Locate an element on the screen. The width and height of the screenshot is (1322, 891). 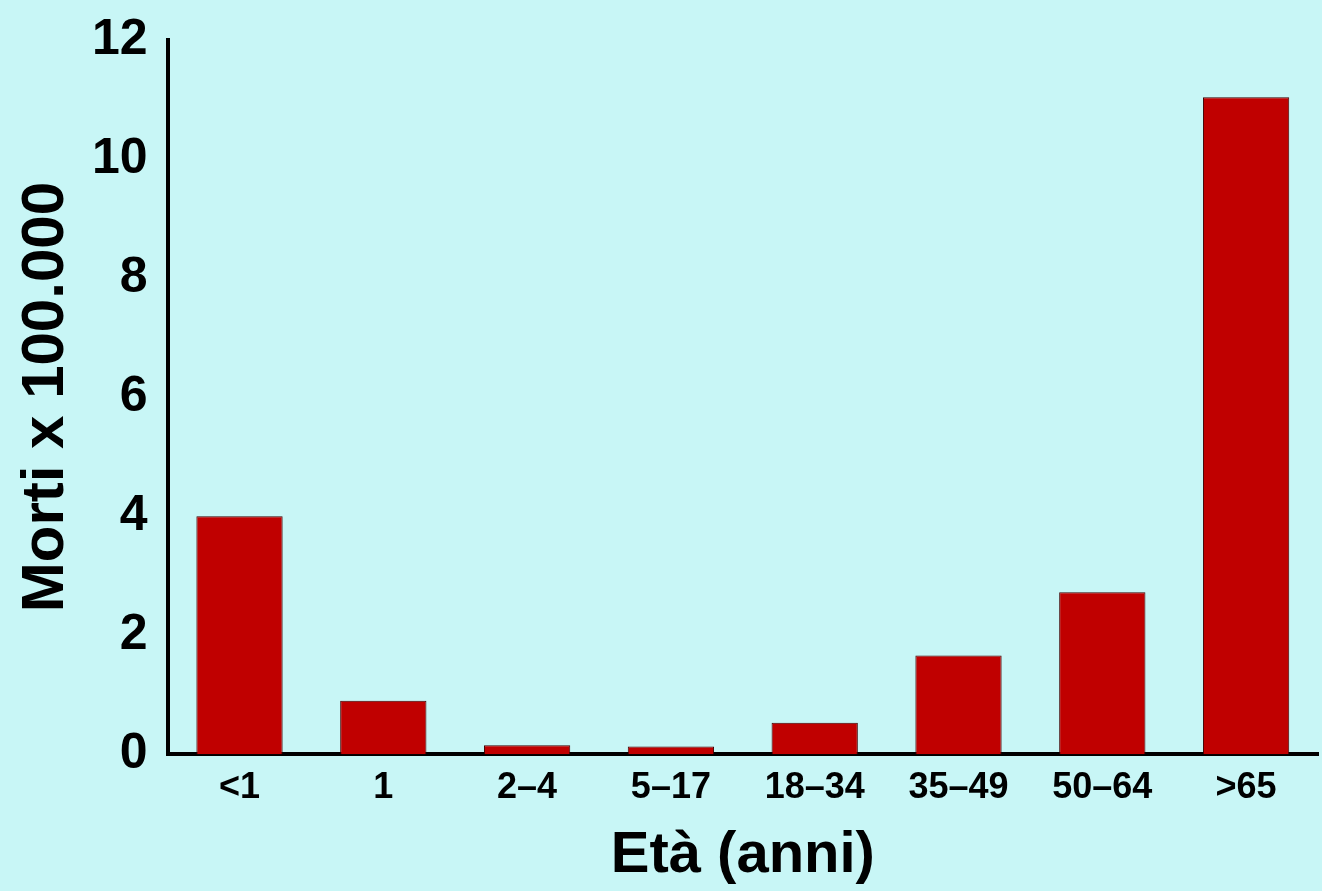
y-tick-label: 0 is located at coordinates (133, 750).